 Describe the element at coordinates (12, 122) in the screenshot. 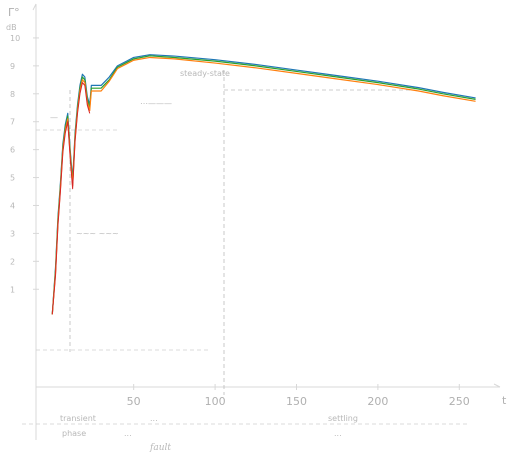

I see `y-tick-label: 7` at that location.